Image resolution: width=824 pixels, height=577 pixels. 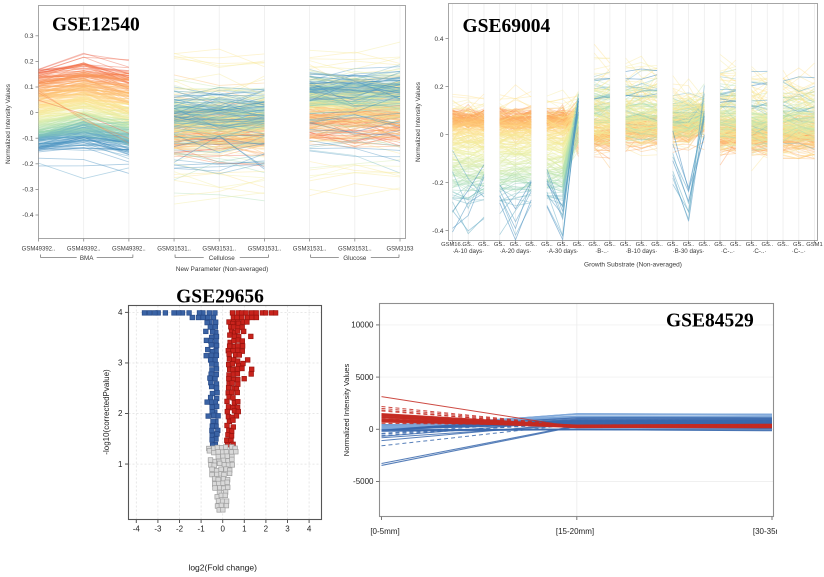 I want to click on svg-text: ·B-..·, so click(x=602, y=251).